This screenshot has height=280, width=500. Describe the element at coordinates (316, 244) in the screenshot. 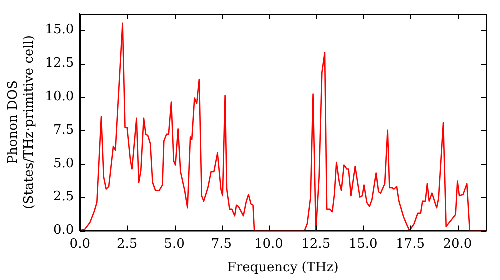

I see `x-tick-label: 12.5` at that location.